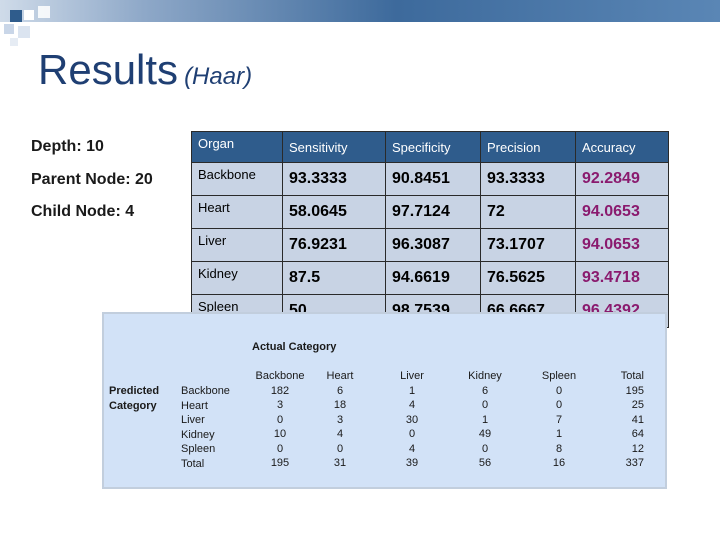  What do you see at coordinates (134, 391) in the screenshot?
I see `predicted-label-line1: Predicted` at bounding box center [134, 391].